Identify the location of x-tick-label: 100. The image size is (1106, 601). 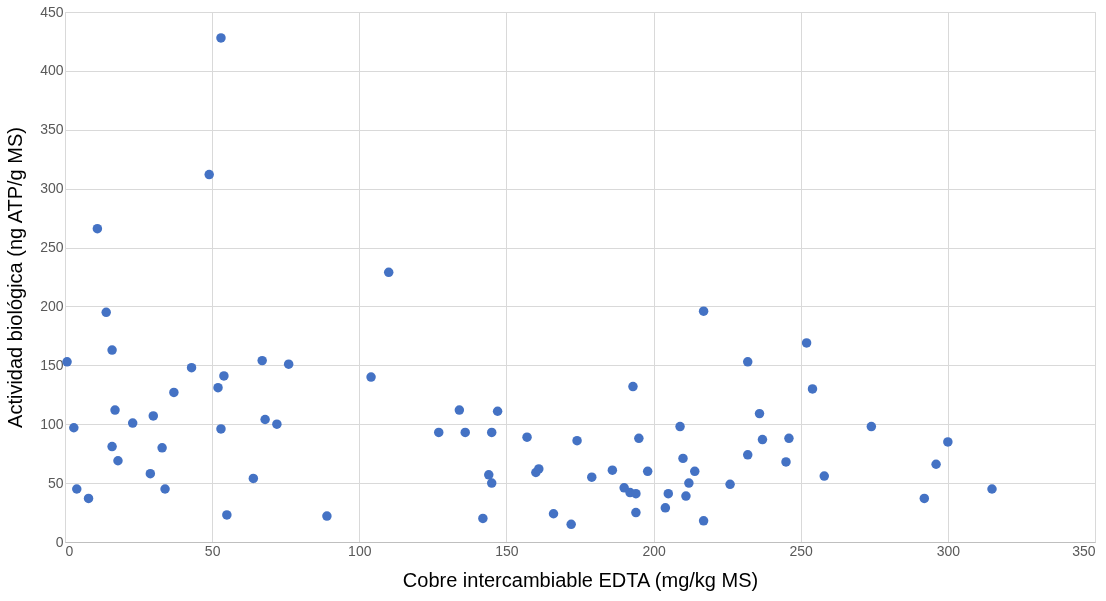
(360, 550).